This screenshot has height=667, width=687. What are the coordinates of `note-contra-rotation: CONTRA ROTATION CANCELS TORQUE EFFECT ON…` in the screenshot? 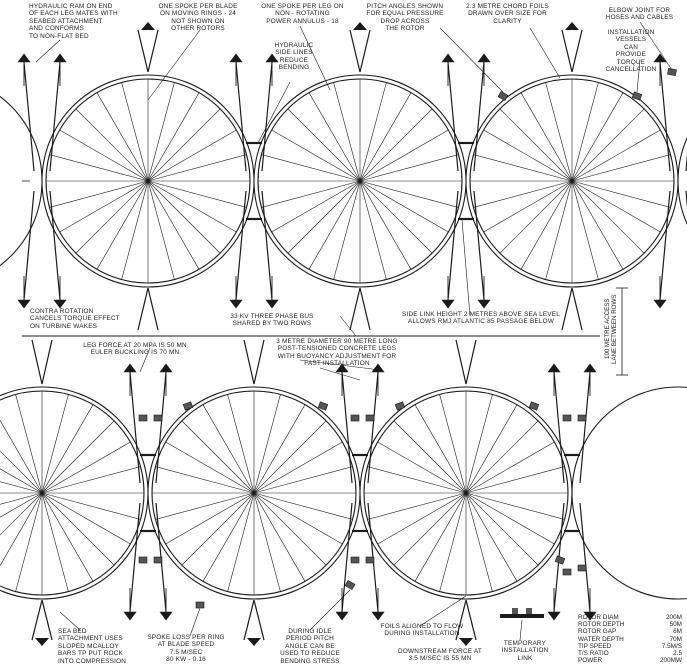 It's located at (75, 319).